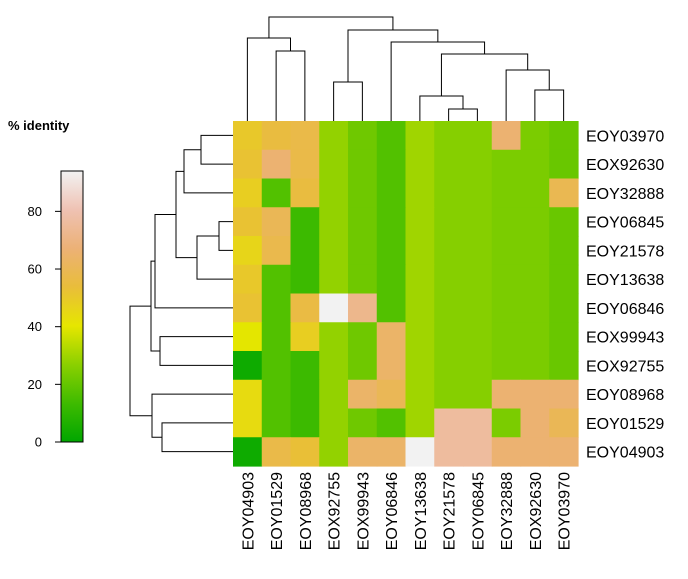 This screenshot has height=579, width=688. Describe the element at coordinates (625, 453) in the screenshot. I see `row-label: EOY04903` at that location.